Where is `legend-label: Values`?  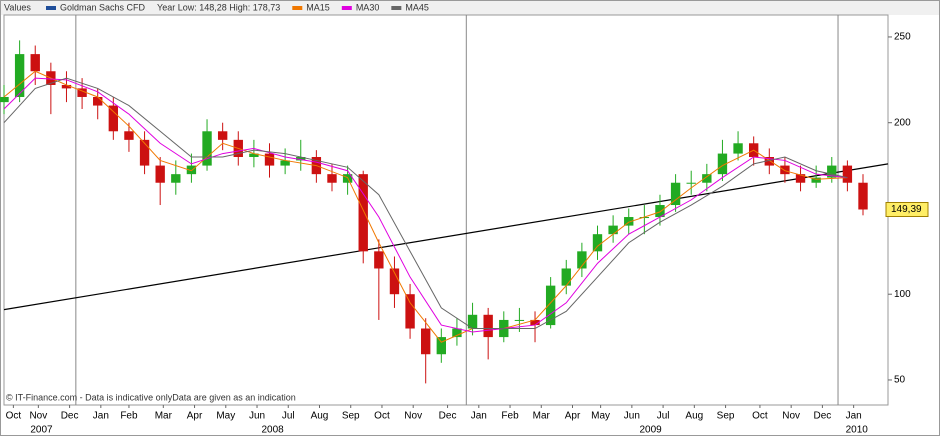
legend-label: Values is located at coordinates (17, 7).